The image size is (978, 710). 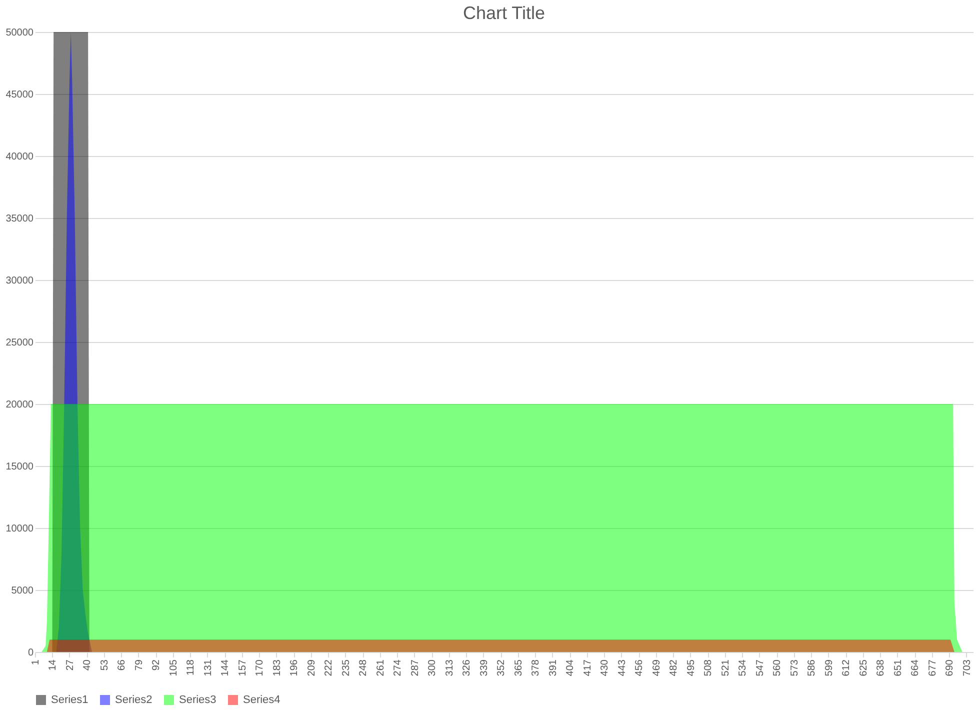 I want to click on legend-label: Series2, so click(x=133, y=700).